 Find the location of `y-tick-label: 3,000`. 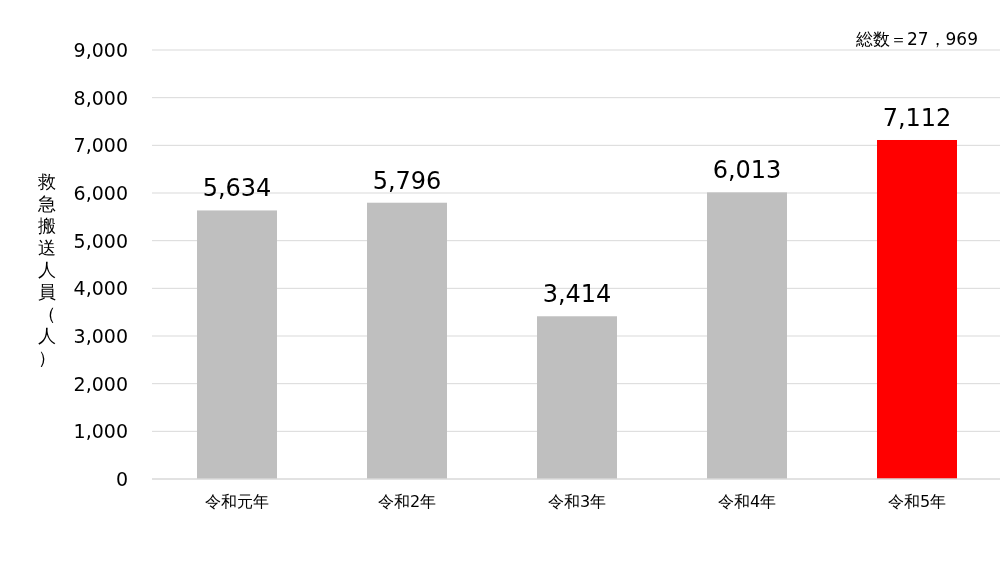

y-tick-label: 3,000 is located at coordinates (100, 336).